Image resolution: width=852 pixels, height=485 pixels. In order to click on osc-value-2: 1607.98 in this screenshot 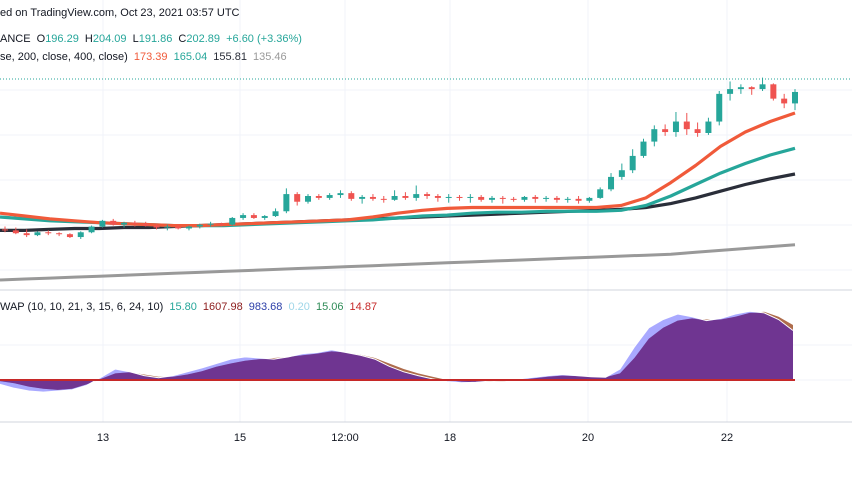, I will do `click(222, 307)`.